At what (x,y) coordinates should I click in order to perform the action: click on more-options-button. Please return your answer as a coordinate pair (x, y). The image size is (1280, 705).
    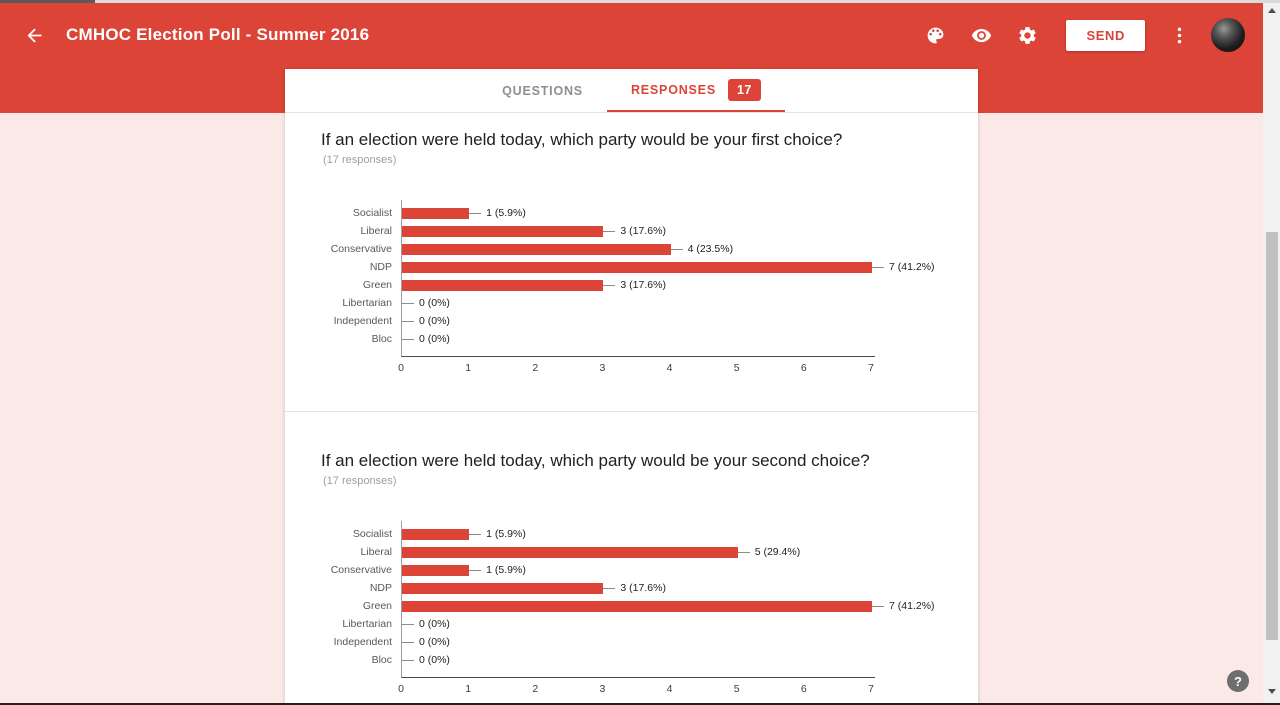
    Looking at the image, I should click on (1179, 35).